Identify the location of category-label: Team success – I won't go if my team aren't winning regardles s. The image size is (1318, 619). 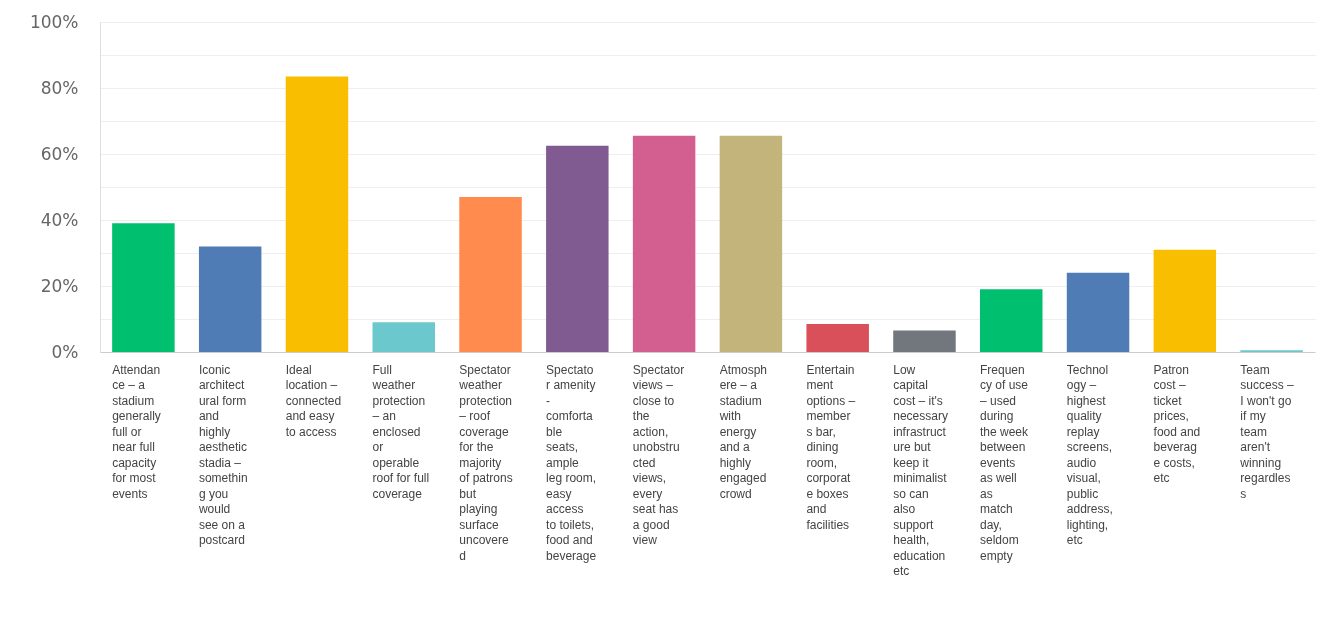
(1267, 431).